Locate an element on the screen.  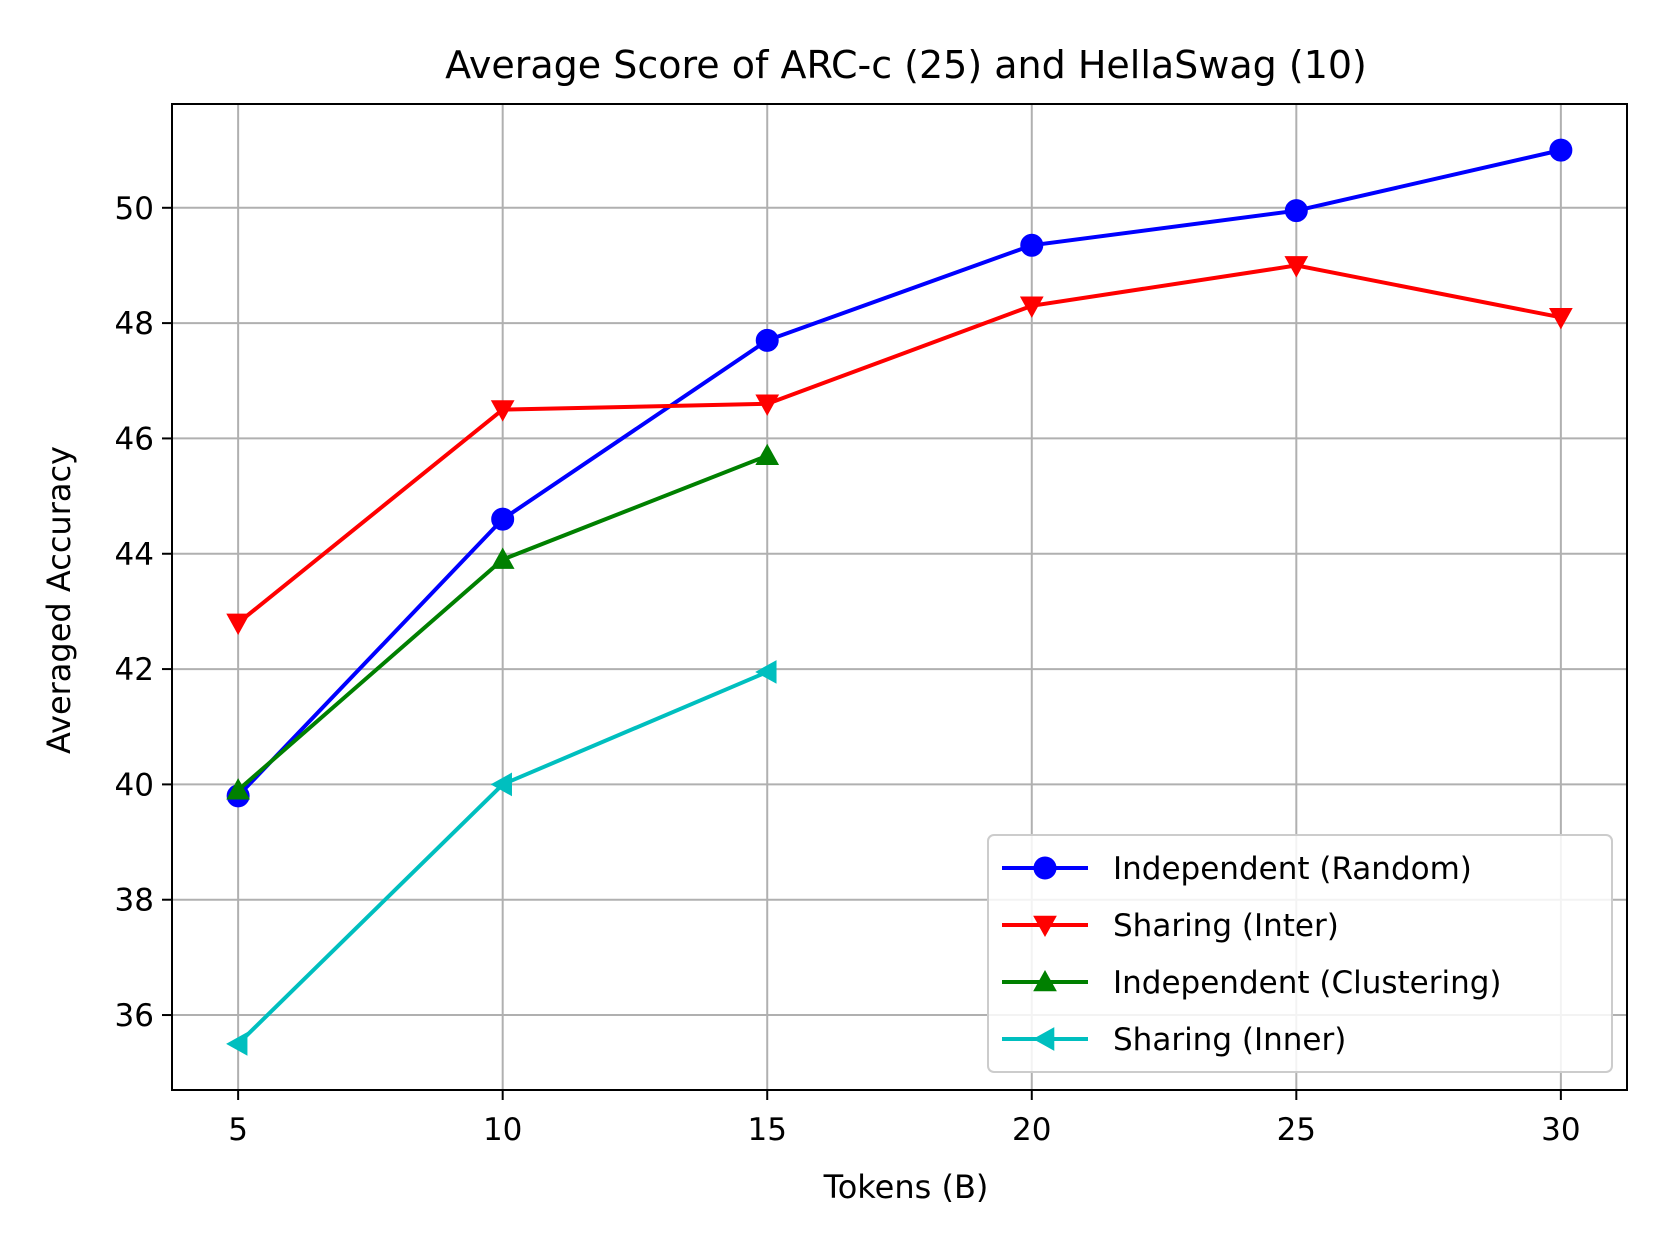
x-tick-label: 5 is located at coordinates (238, 1130).